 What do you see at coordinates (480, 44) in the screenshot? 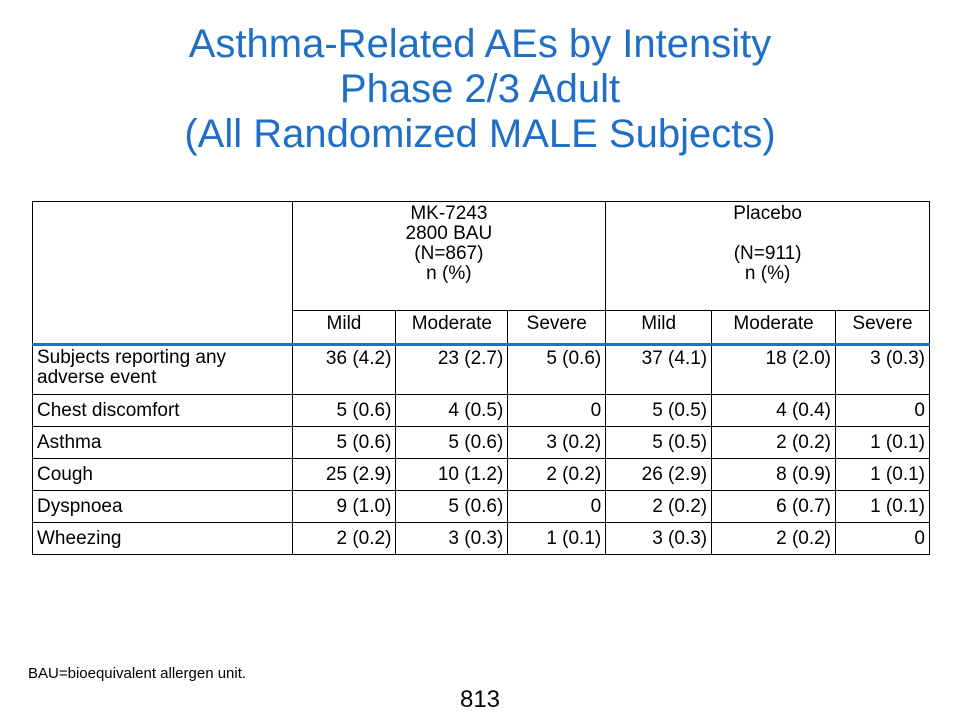
I see `title-line-1: Asthma-Related AEs by Intensity` at bounding box center [480, 44].